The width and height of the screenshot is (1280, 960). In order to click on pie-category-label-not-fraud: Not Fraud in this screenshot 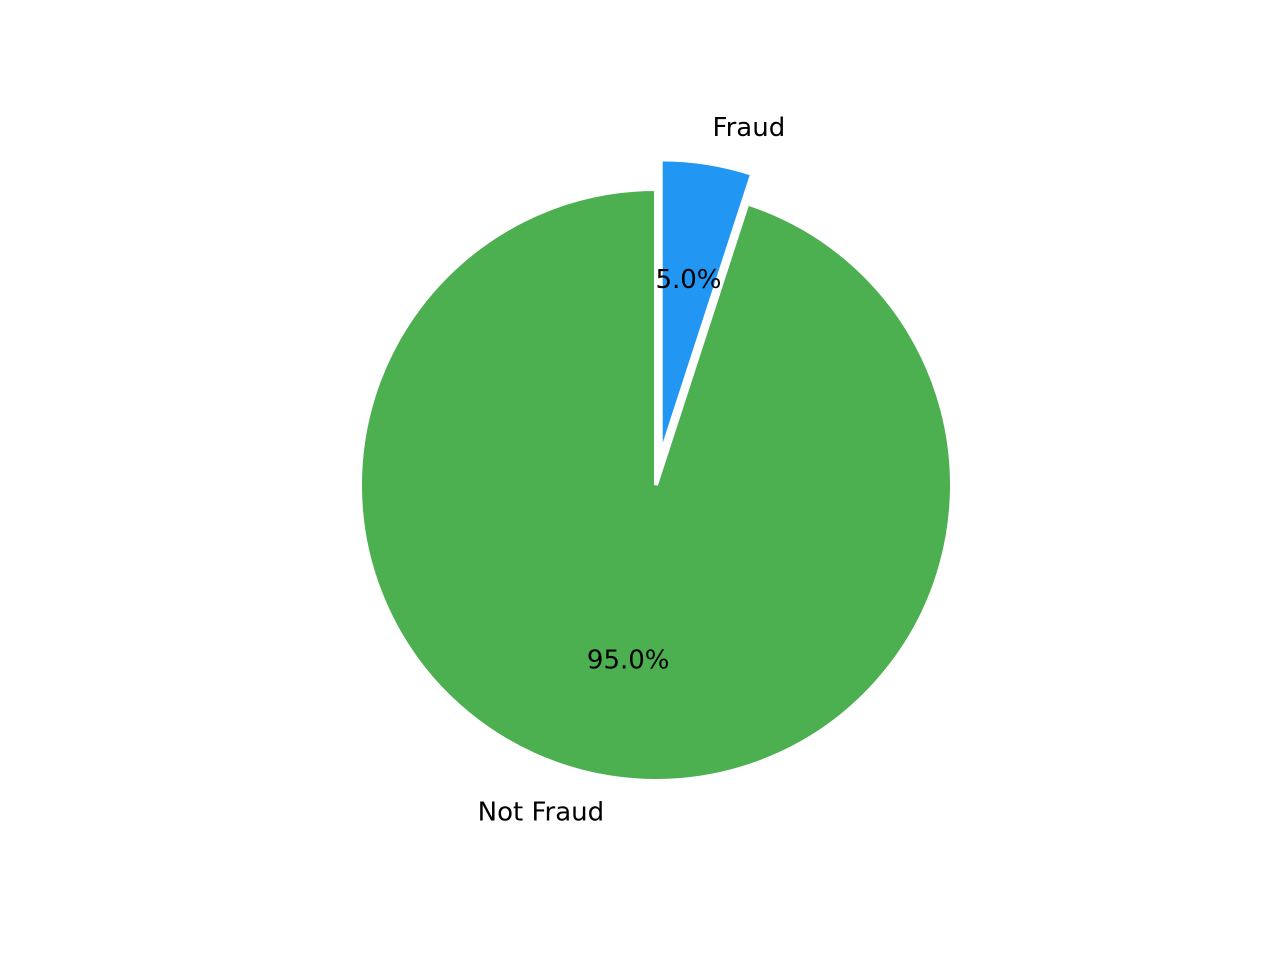, I will do `click(541, 812)`.